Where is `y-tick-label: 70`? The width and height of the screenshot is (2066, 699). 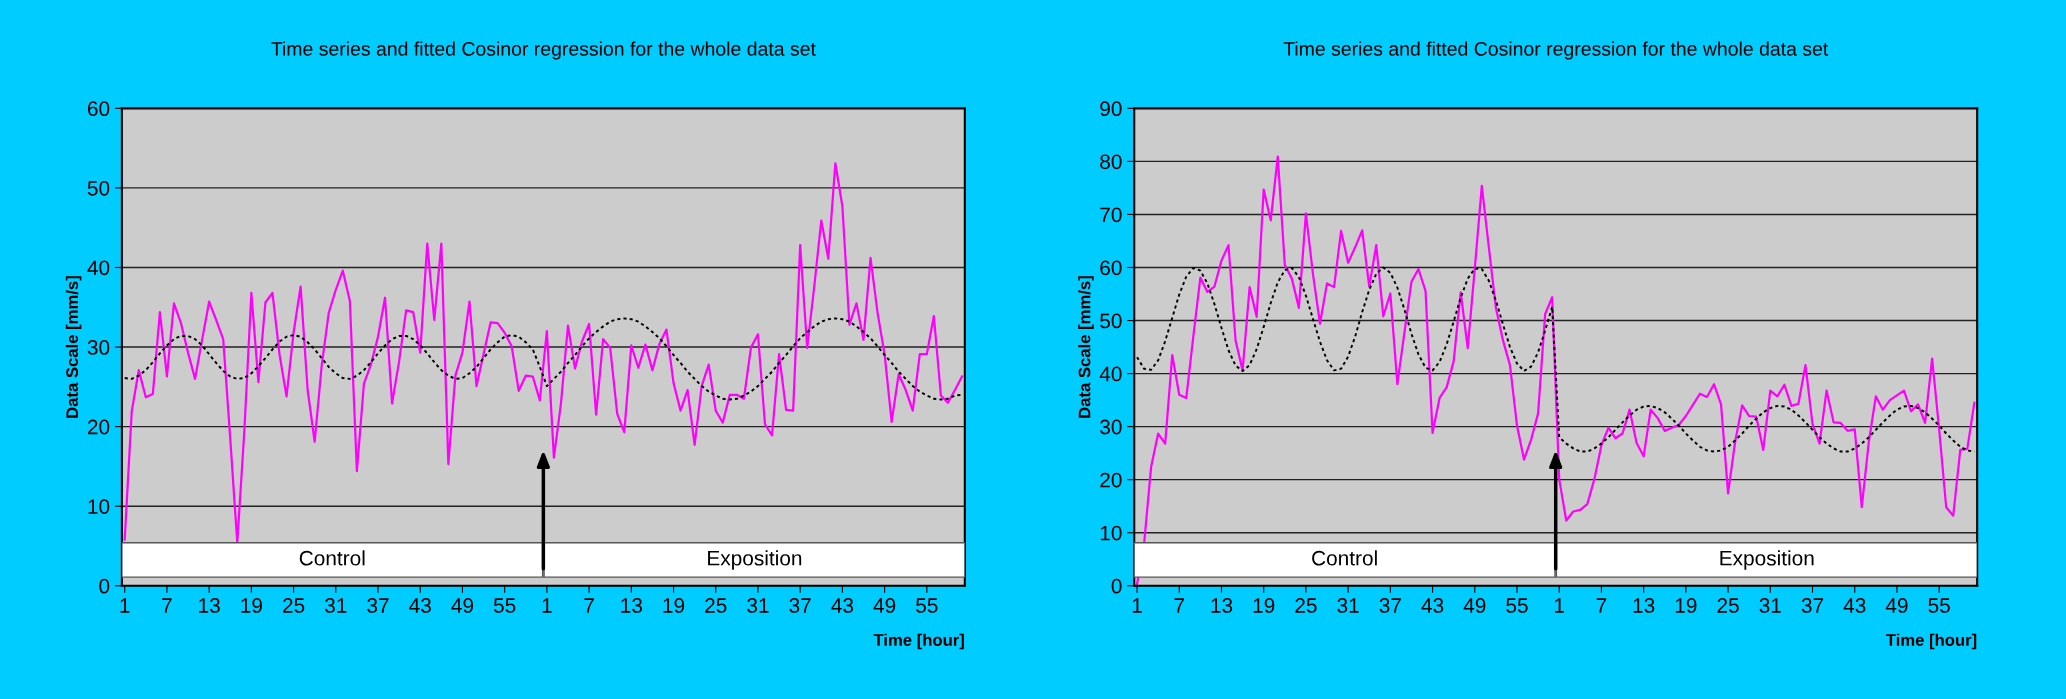 y-tick-label: 70 is located at coordinates (1111, 215).